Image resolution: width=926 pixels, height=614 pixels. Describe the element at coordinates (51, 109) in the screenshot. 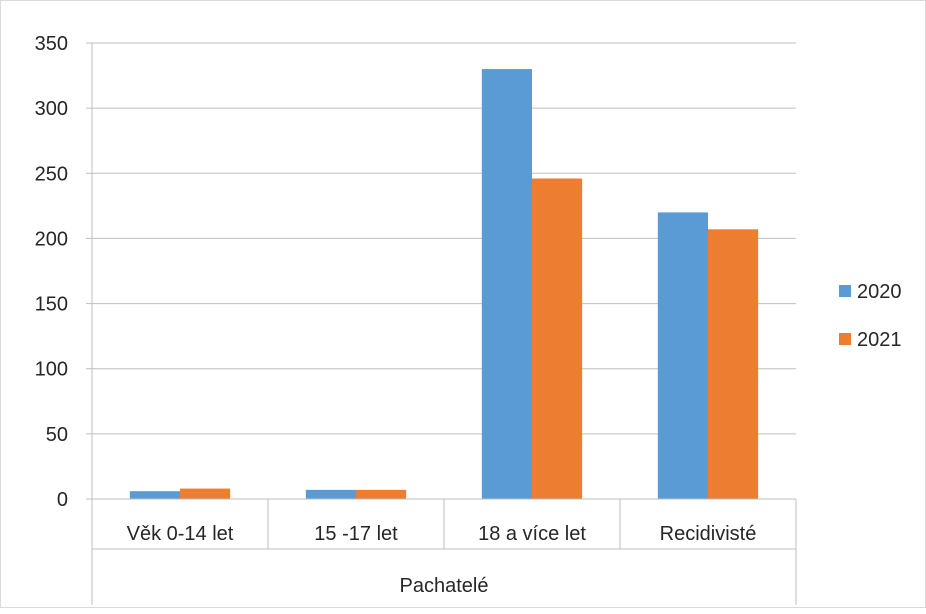

I see `y-tick-label: 300` at that location.